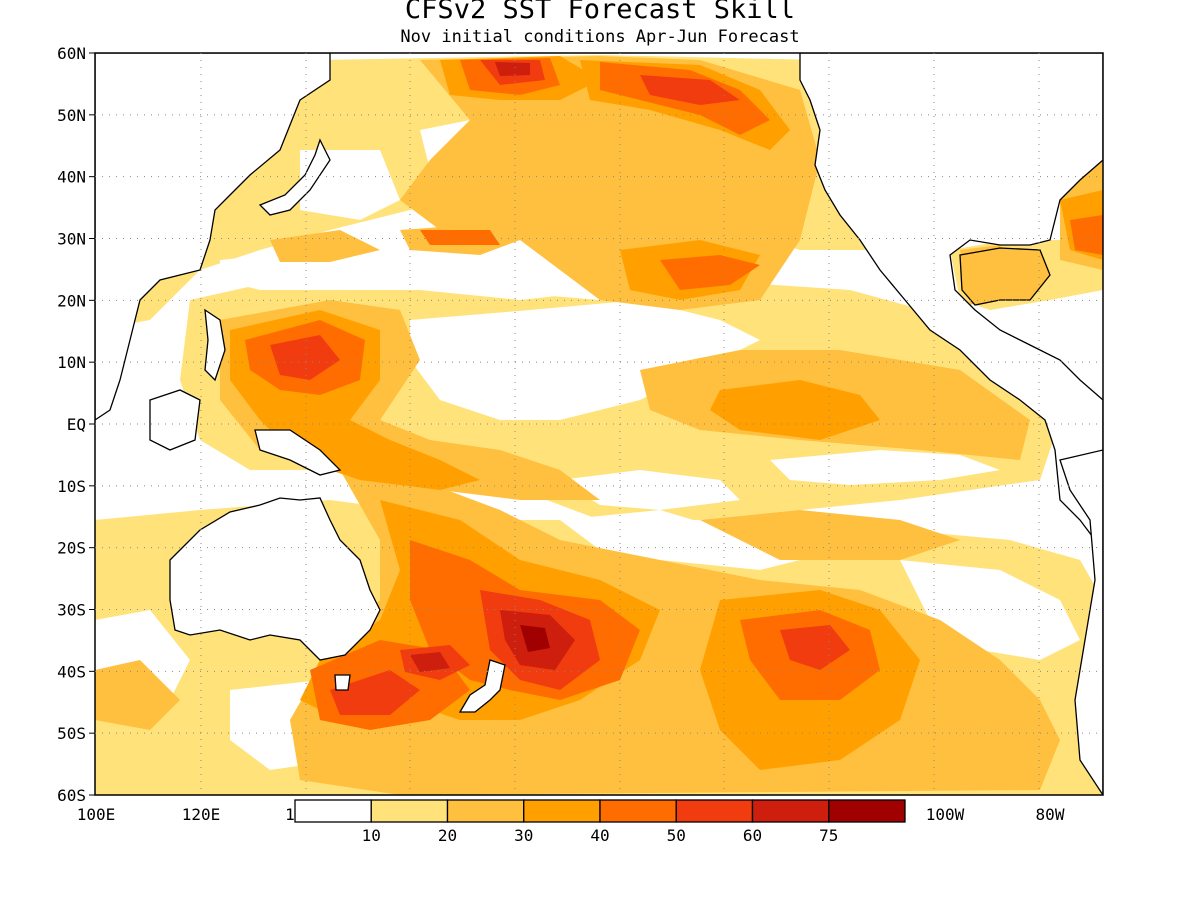 Image resolution: width=1200 pixels, height=900 pixels. Describe the element at coordinates (71, 486) in the screenshot. I see `lat-label: 10S` at that location.